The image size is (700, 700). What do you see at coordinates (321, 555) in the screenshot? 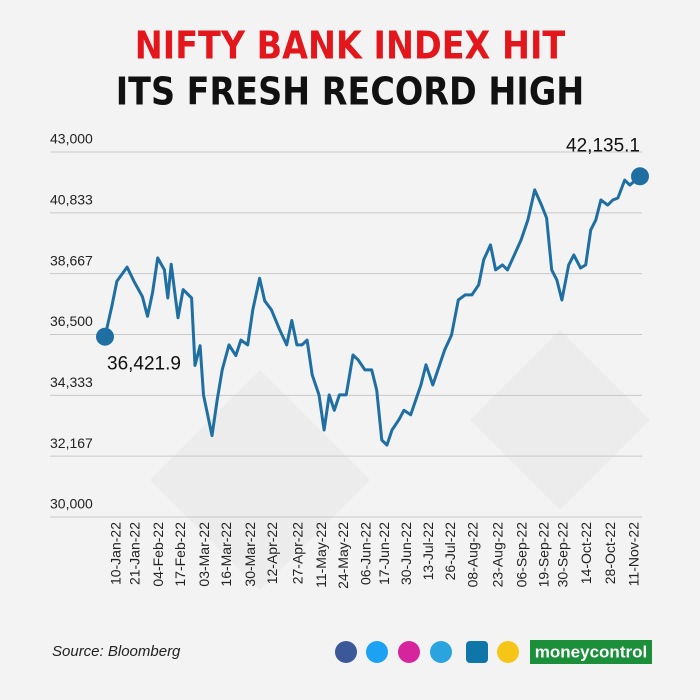
I see `x-tick-label: 11-May-22` at bounding box center [321, 555].